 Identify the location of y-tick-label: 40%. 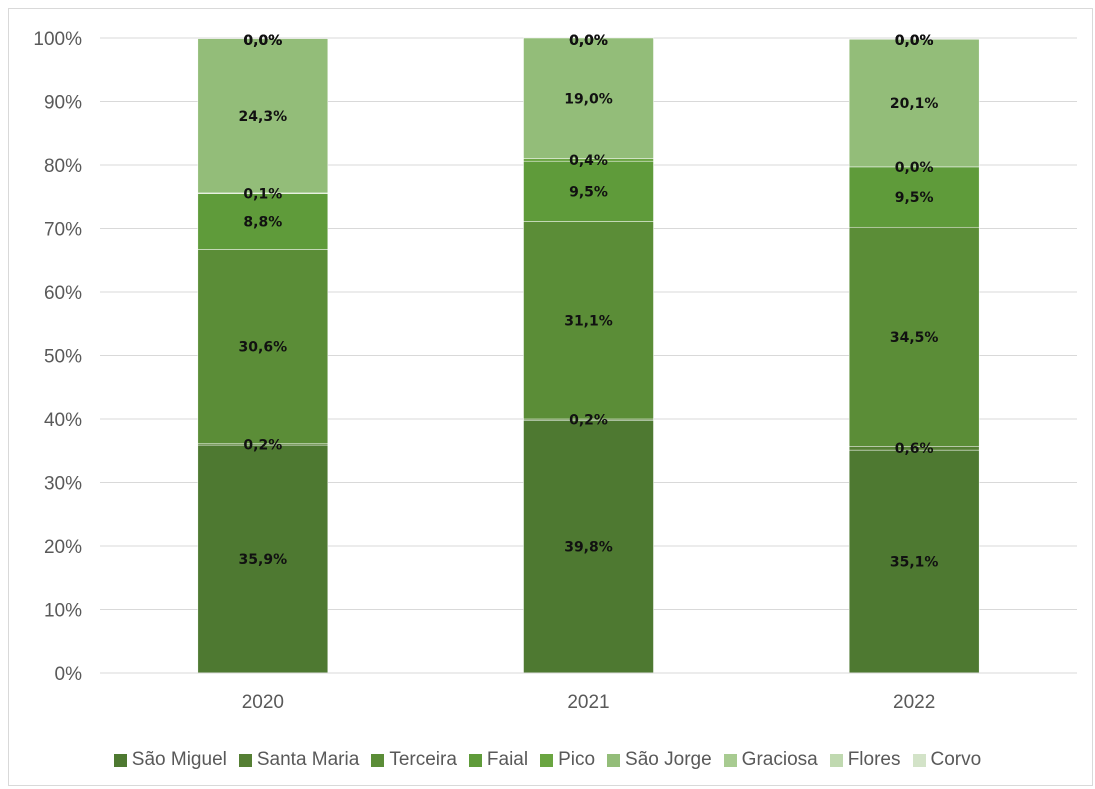
(63, 420).